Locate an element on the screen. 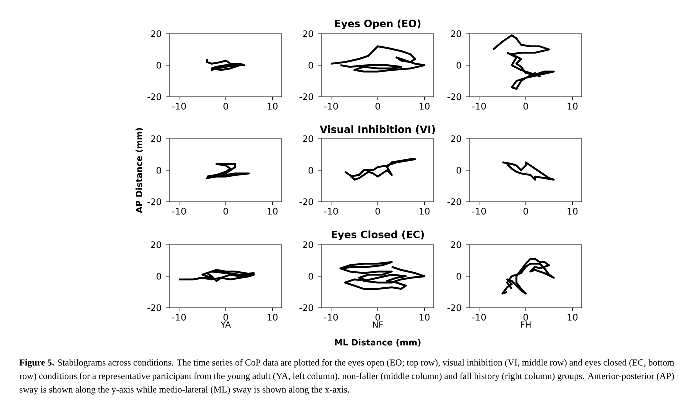 The image size is (695, 407). text: Figure 5. Stabilograms across conditions. The time series of CoP data are plotted for the eyes open (EO; top row), visual inhibition (VI, middle row) and eyes closed (EC, bottom row) conditions for a representative participant from the young adult (YA, left column), non-faller (middle column) and fall history (right column) groups. Anterior-posterior (AP) sway is shown along the y-axis while medio-lateral (ML) sway is shown along the x-axis. is located at coordinates (347, 377).